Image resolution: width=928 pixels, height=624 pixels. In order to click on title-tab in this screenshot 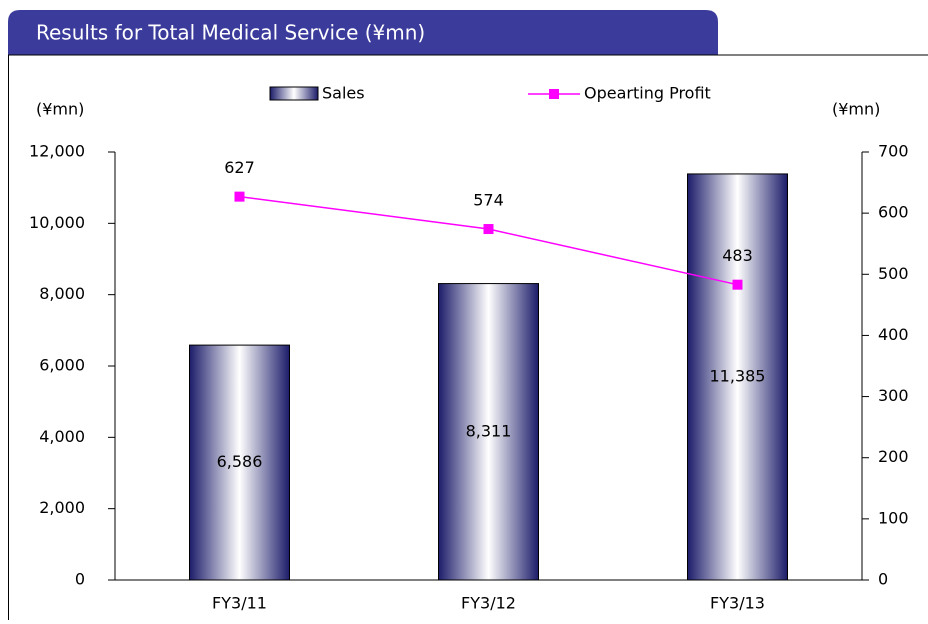, I will do `click(363, 32)`.